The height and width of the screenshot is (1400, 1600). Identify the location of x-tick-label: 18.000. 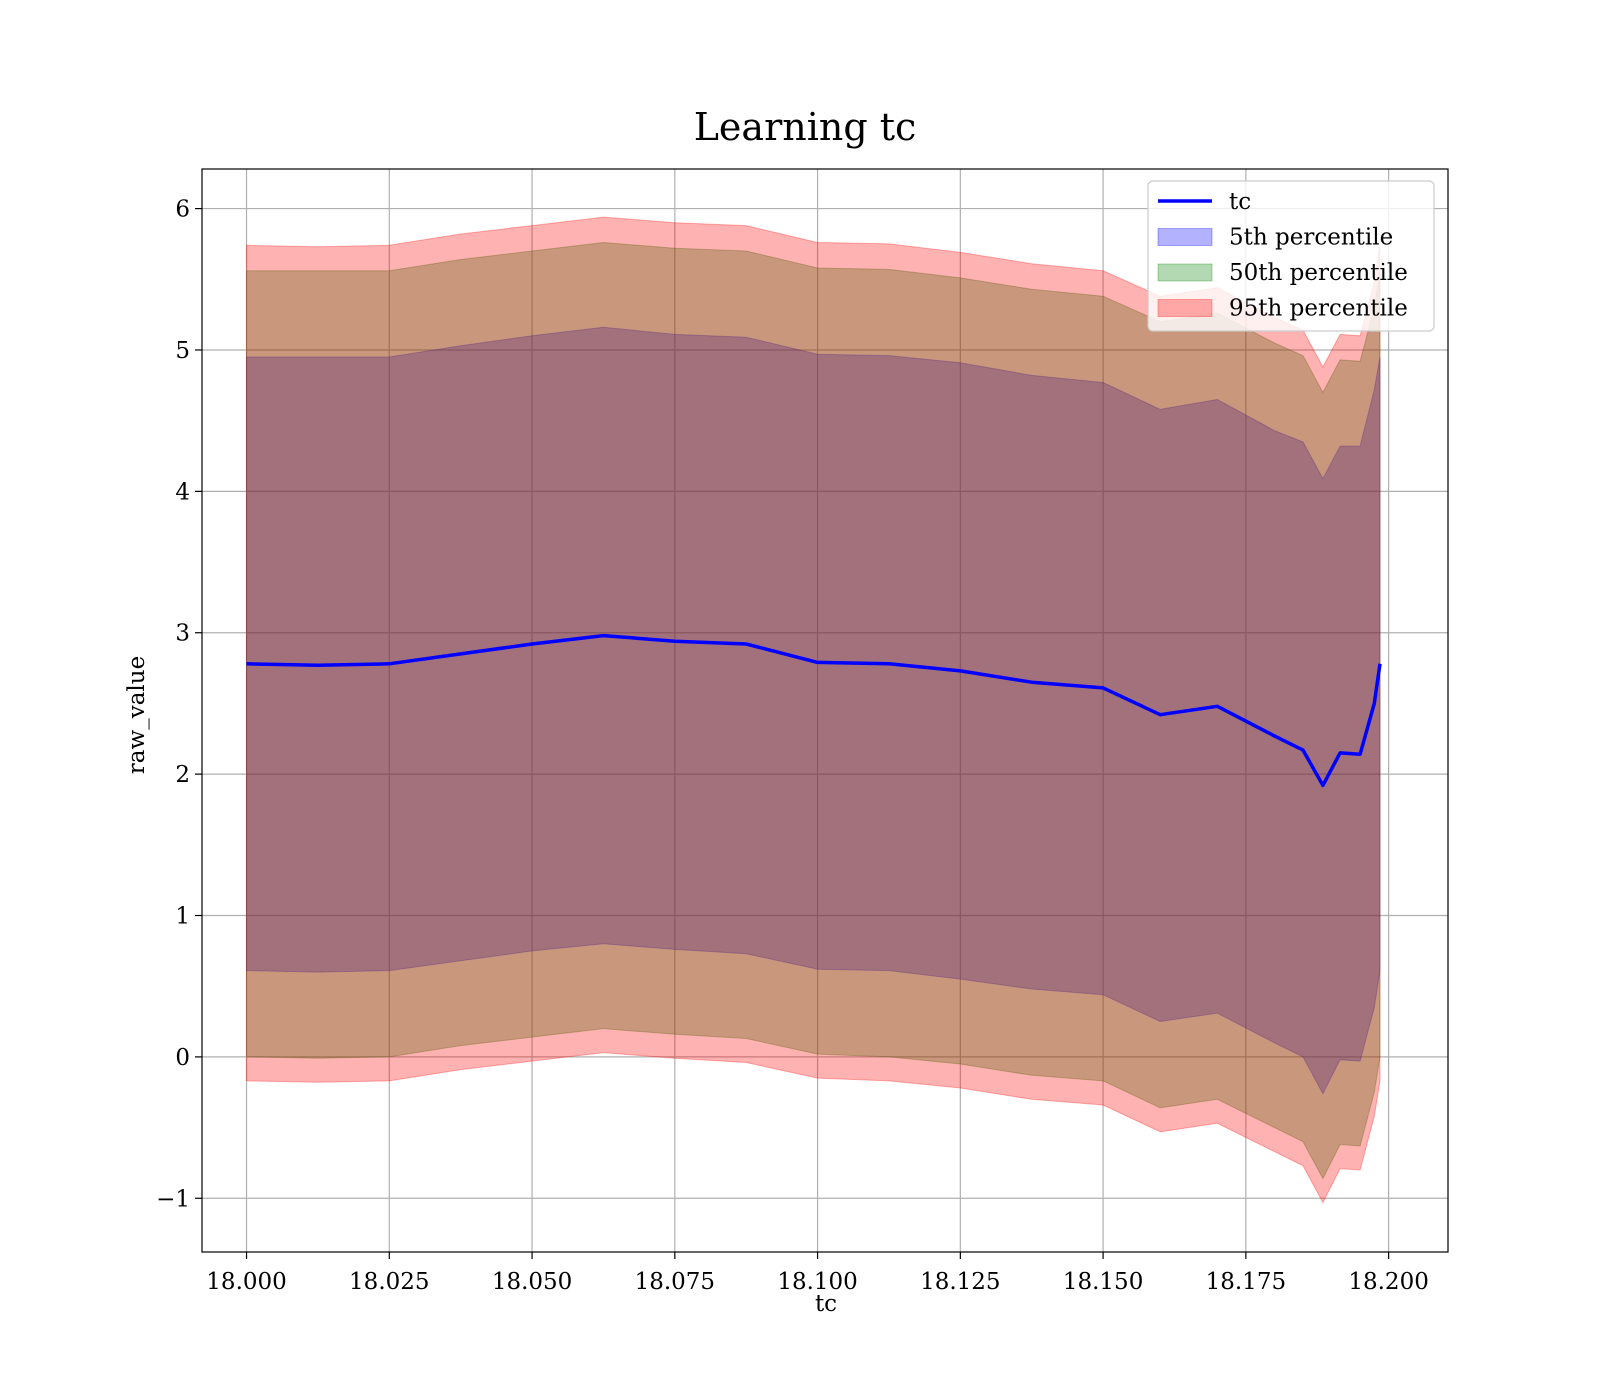
(246, 1282).